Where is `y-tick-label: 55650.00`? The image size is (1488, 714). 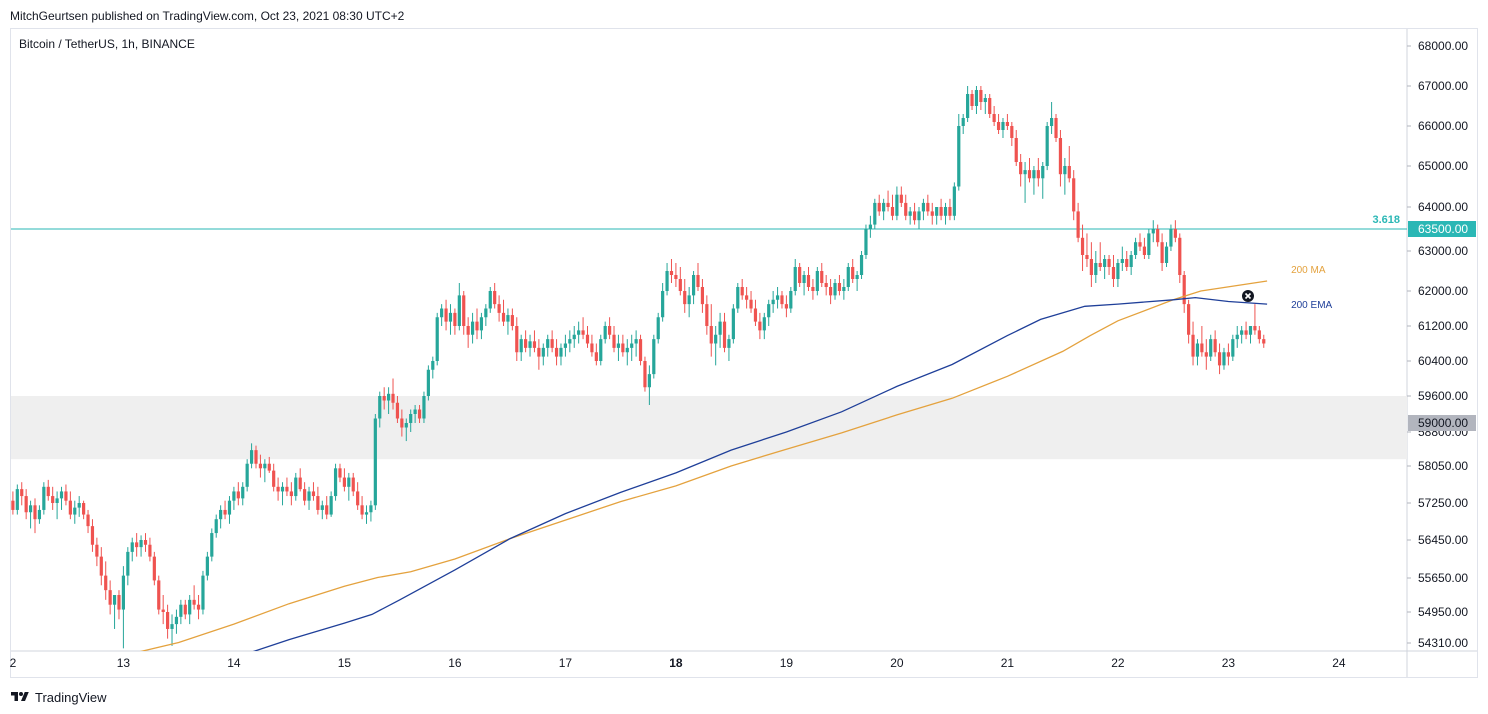 y-tick-label: 55650.00 is located at coordinates (1443, 578).